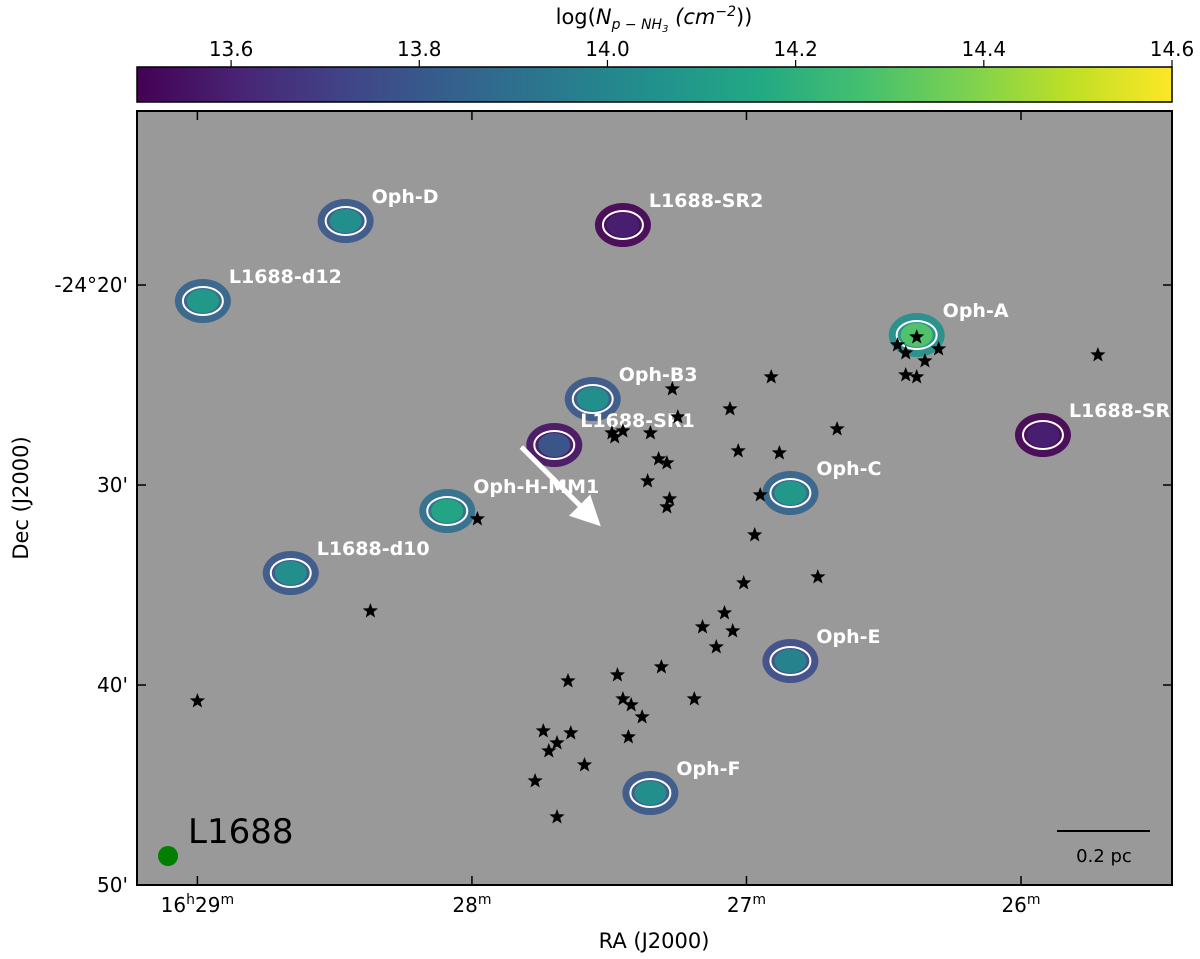  I want to click on x-axis-title: RA (J2000), so click(654, 941).